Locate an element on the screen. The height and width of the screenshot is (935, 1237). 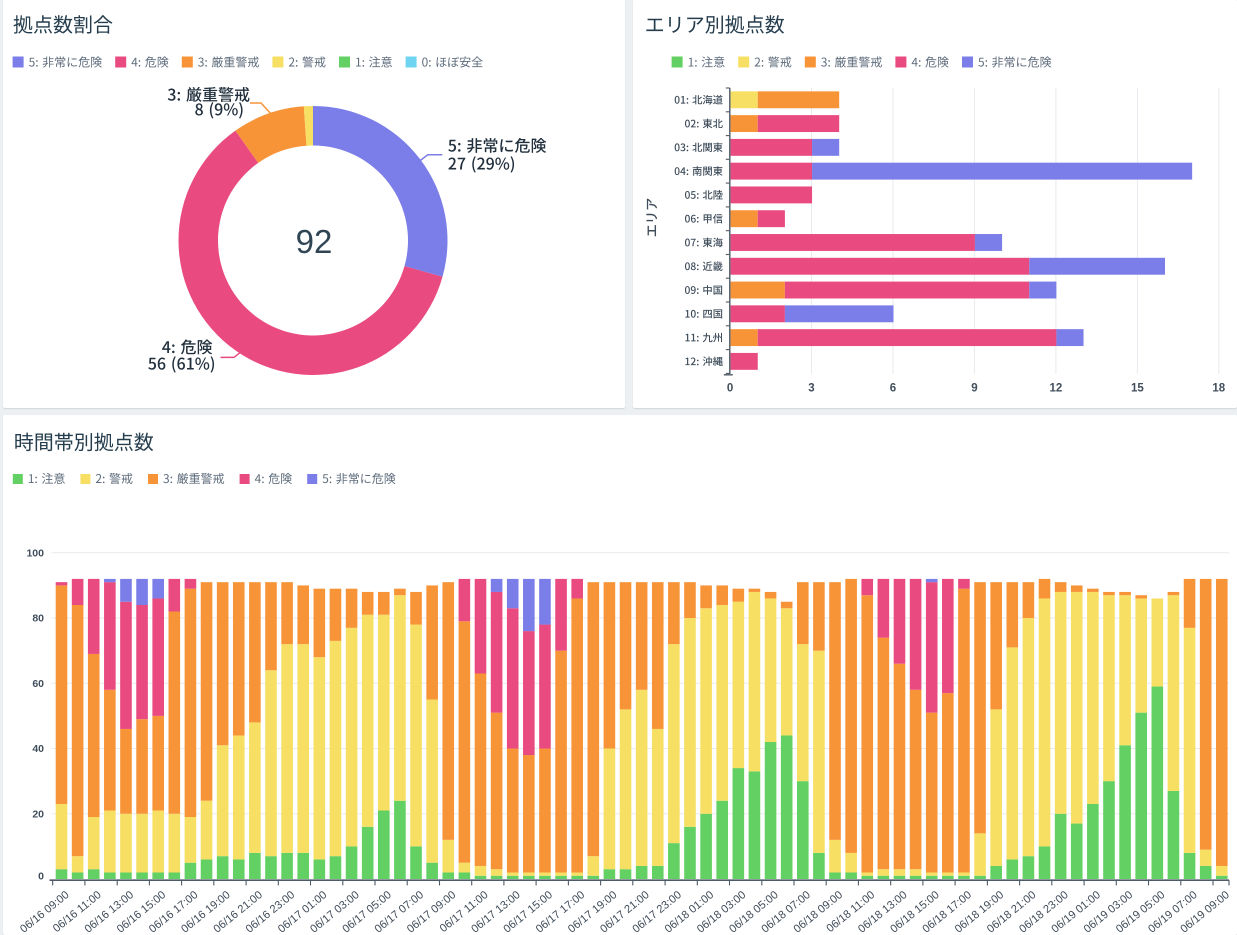
svg-text: 12 is located at coordinates (1056, 389).